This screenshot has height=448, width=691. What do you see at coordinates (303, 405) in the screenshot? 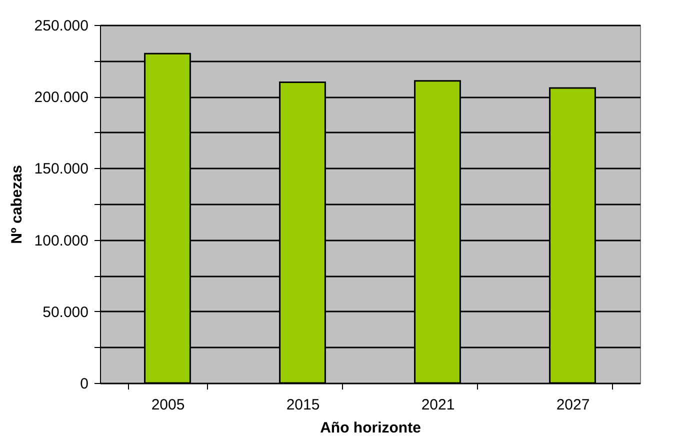
I see `x-tick-label: 2015` at bounding box center [303, 405].